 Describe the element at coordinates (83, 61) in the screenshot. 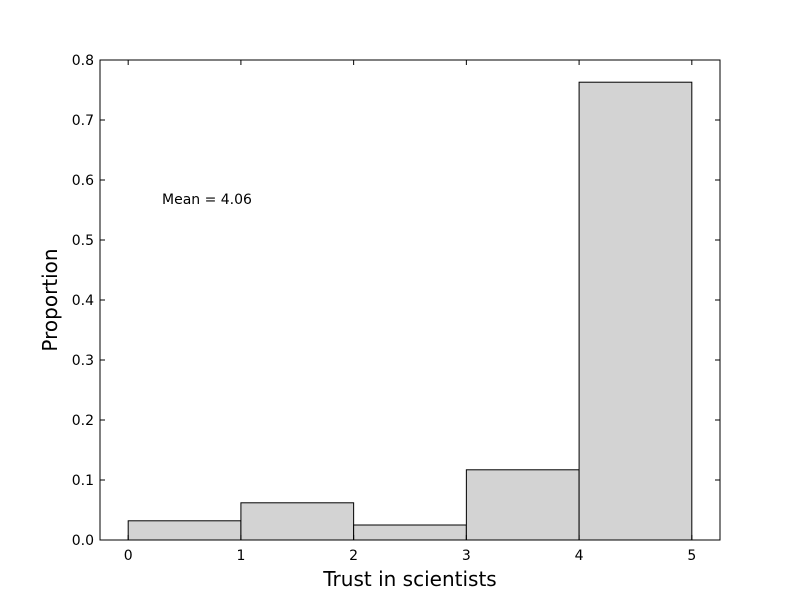

I see `y-tick-label: 0.8` at that location.